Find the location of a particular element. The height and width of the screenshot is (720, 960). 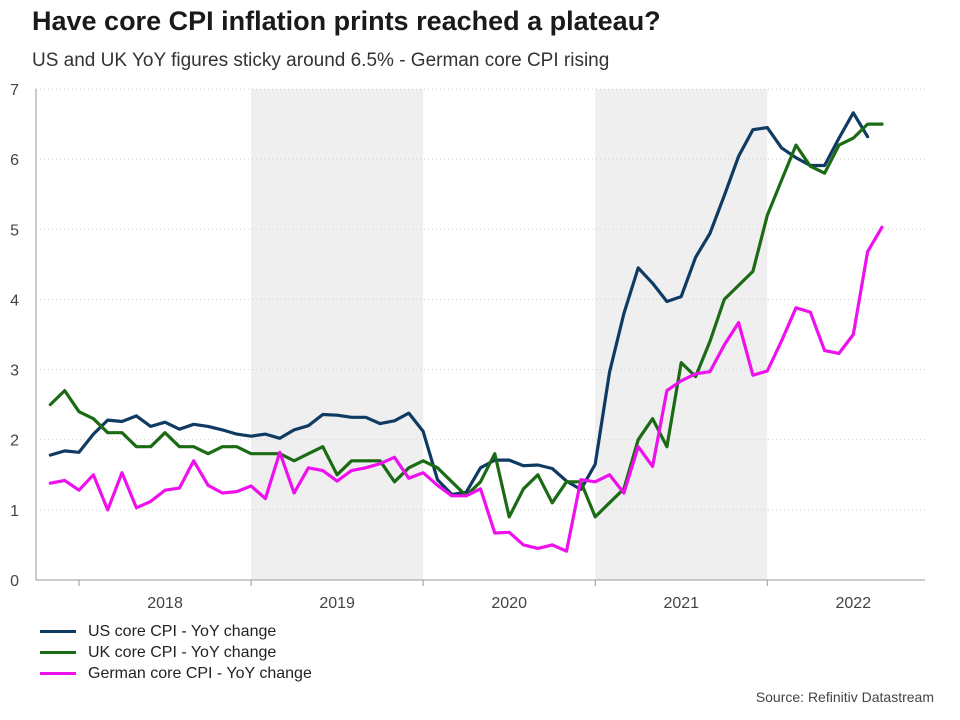

y-tick-label-2: 2 is located at coordinates (14, 441).